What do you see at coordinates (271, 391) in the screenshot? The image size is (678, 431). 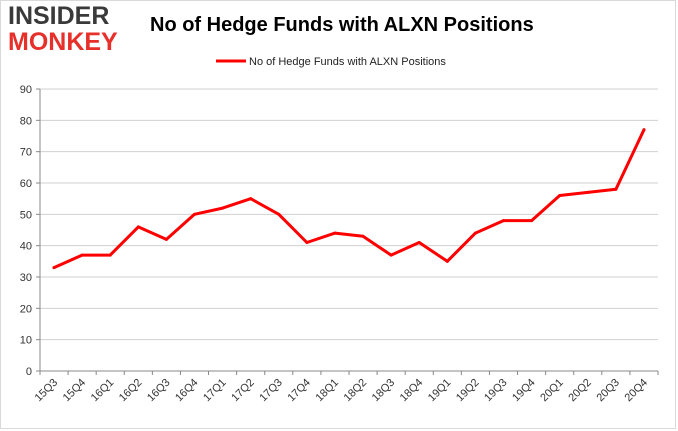 I see `x-tick-label-17Q3: 17Q3` at bounding box center [271, 391].